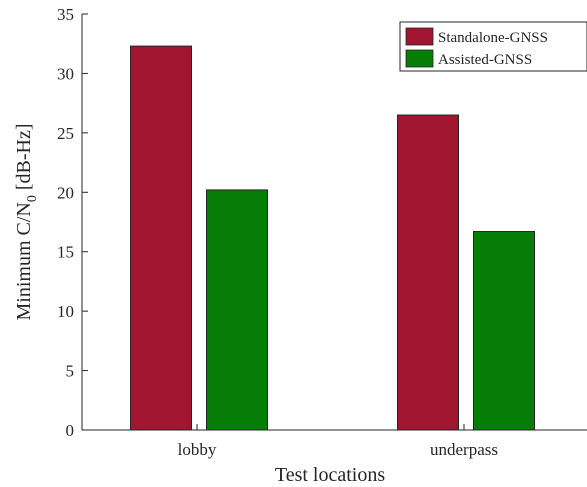 The height and width of the screenshot is (487, 587). I want to click on y-tick-label: 20, so click(65, 192).